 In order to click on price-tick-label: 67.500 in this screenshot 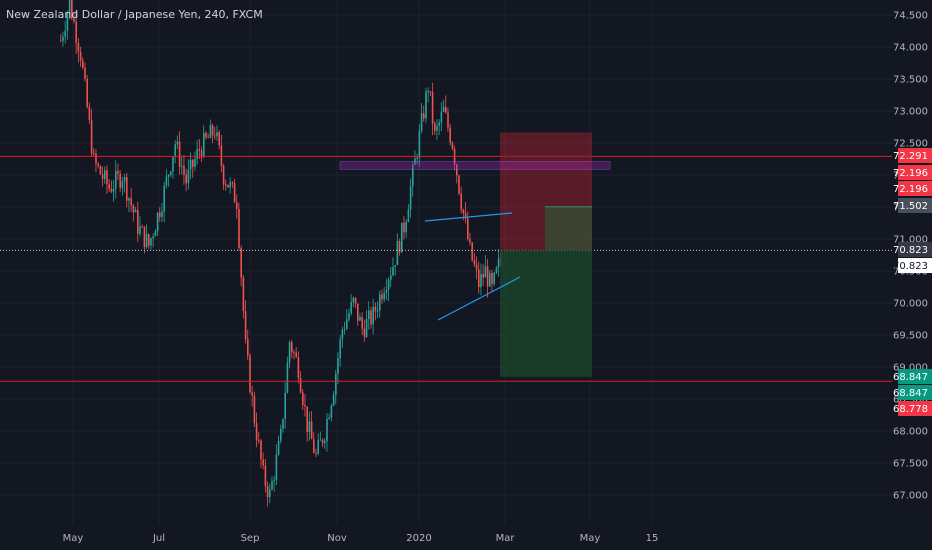, I will do `click(910, 464)`.